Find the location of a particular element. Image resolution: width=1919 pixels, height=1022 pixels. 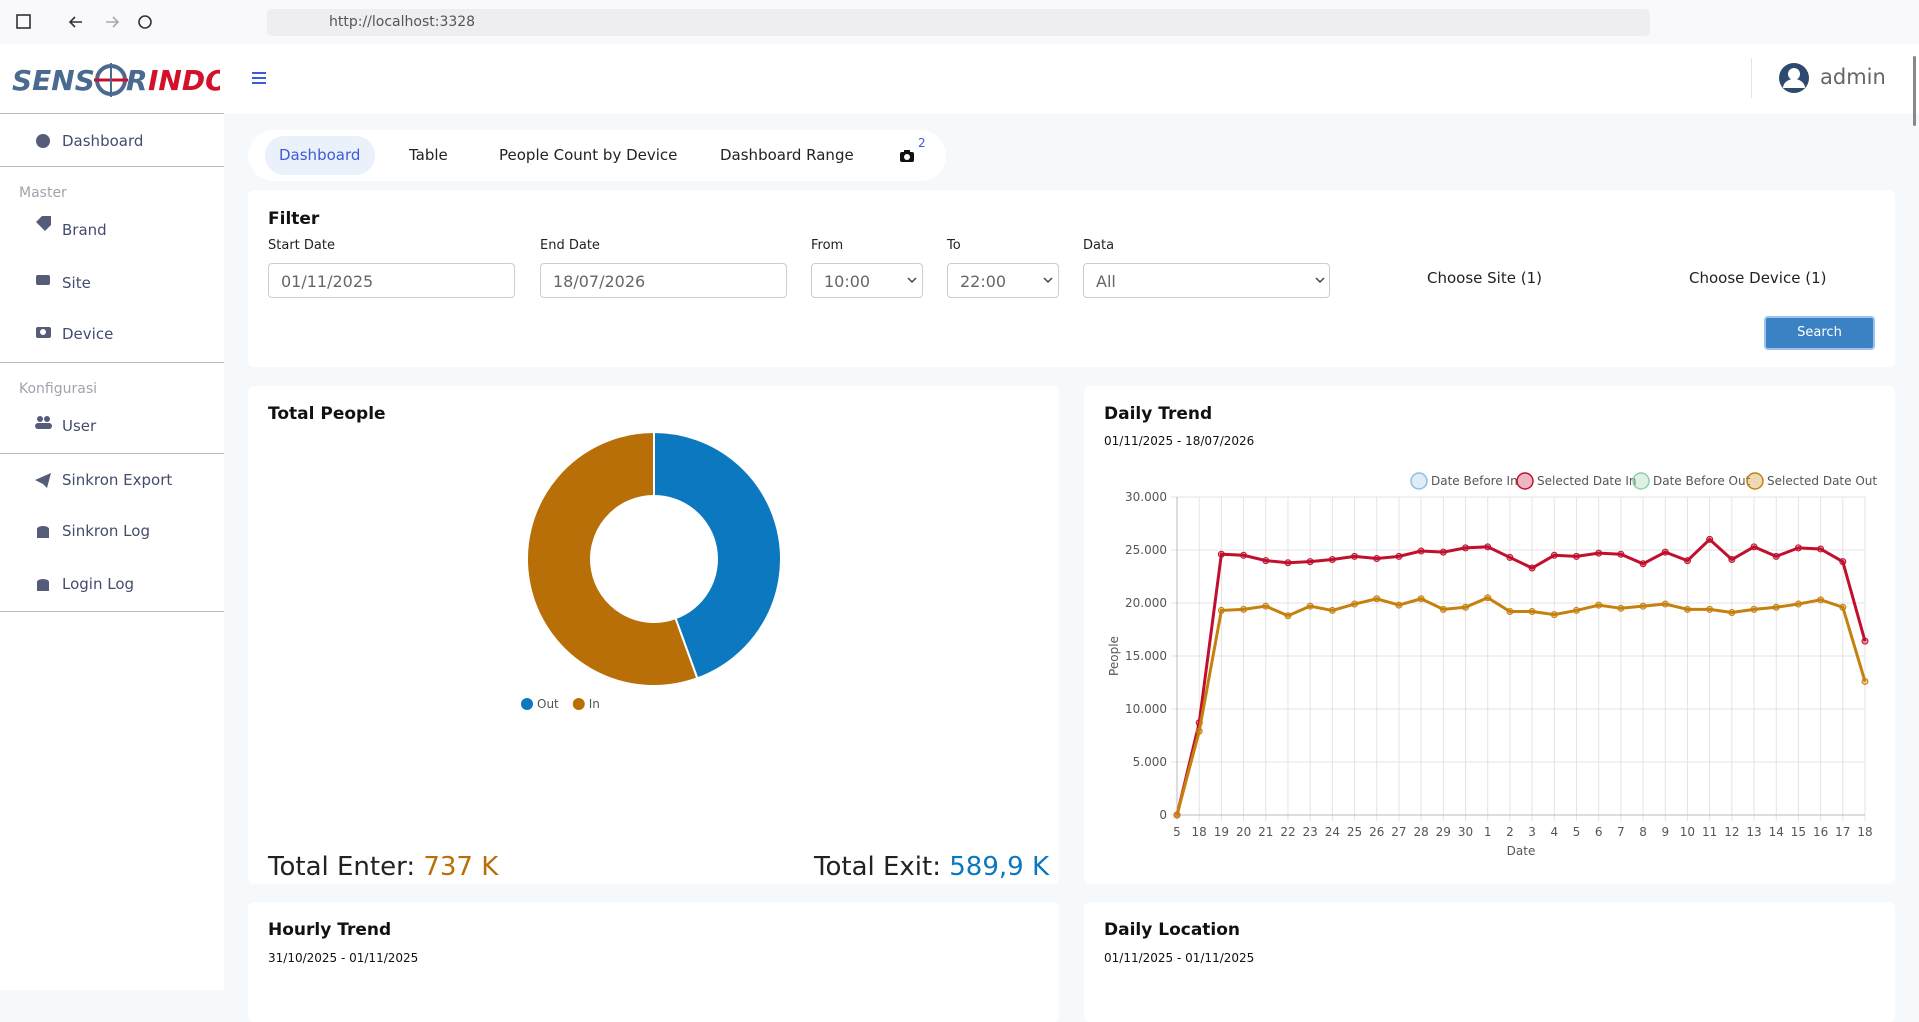

tab: Dashboard is located at coordinates (320, 155).